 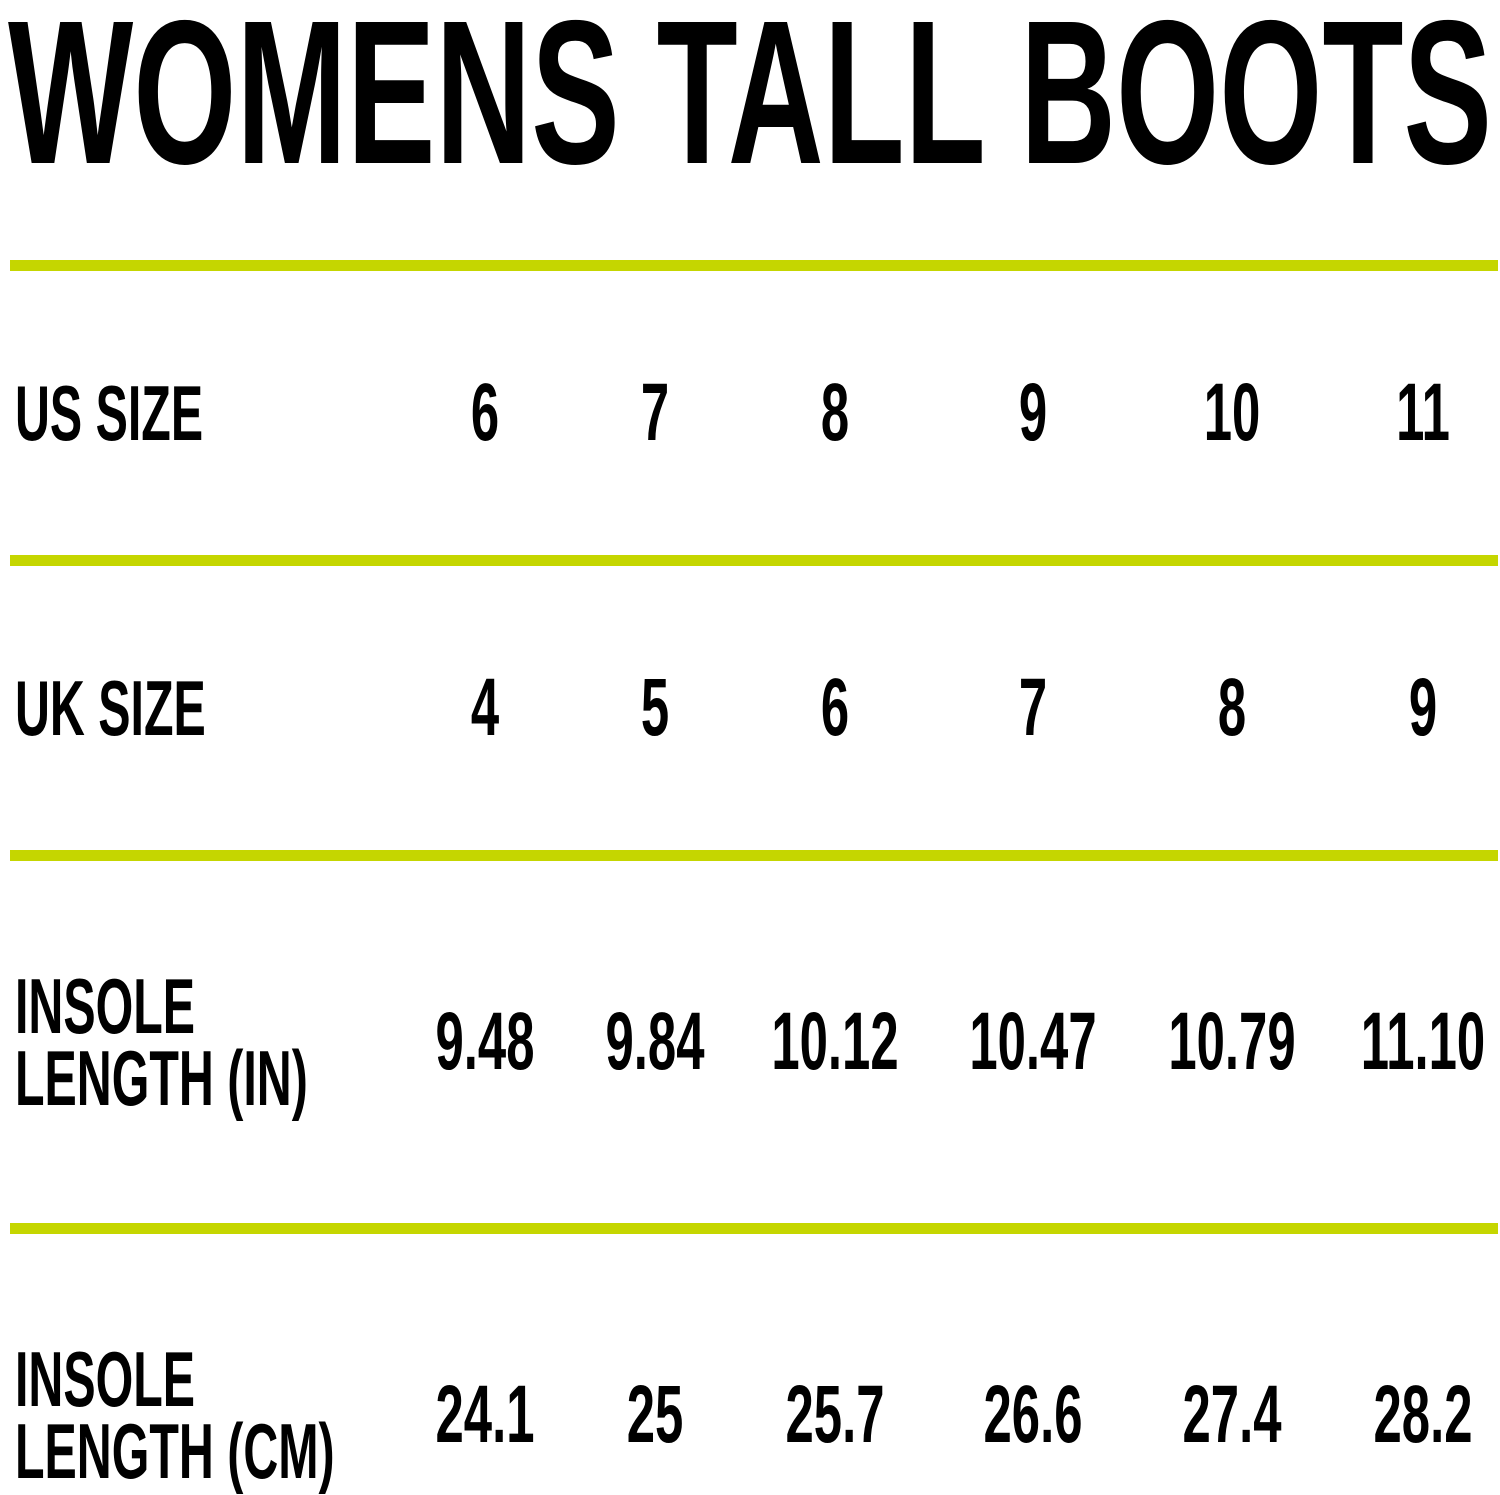 I want to click on row-label: US SIZE, so click(x=109, y=413).